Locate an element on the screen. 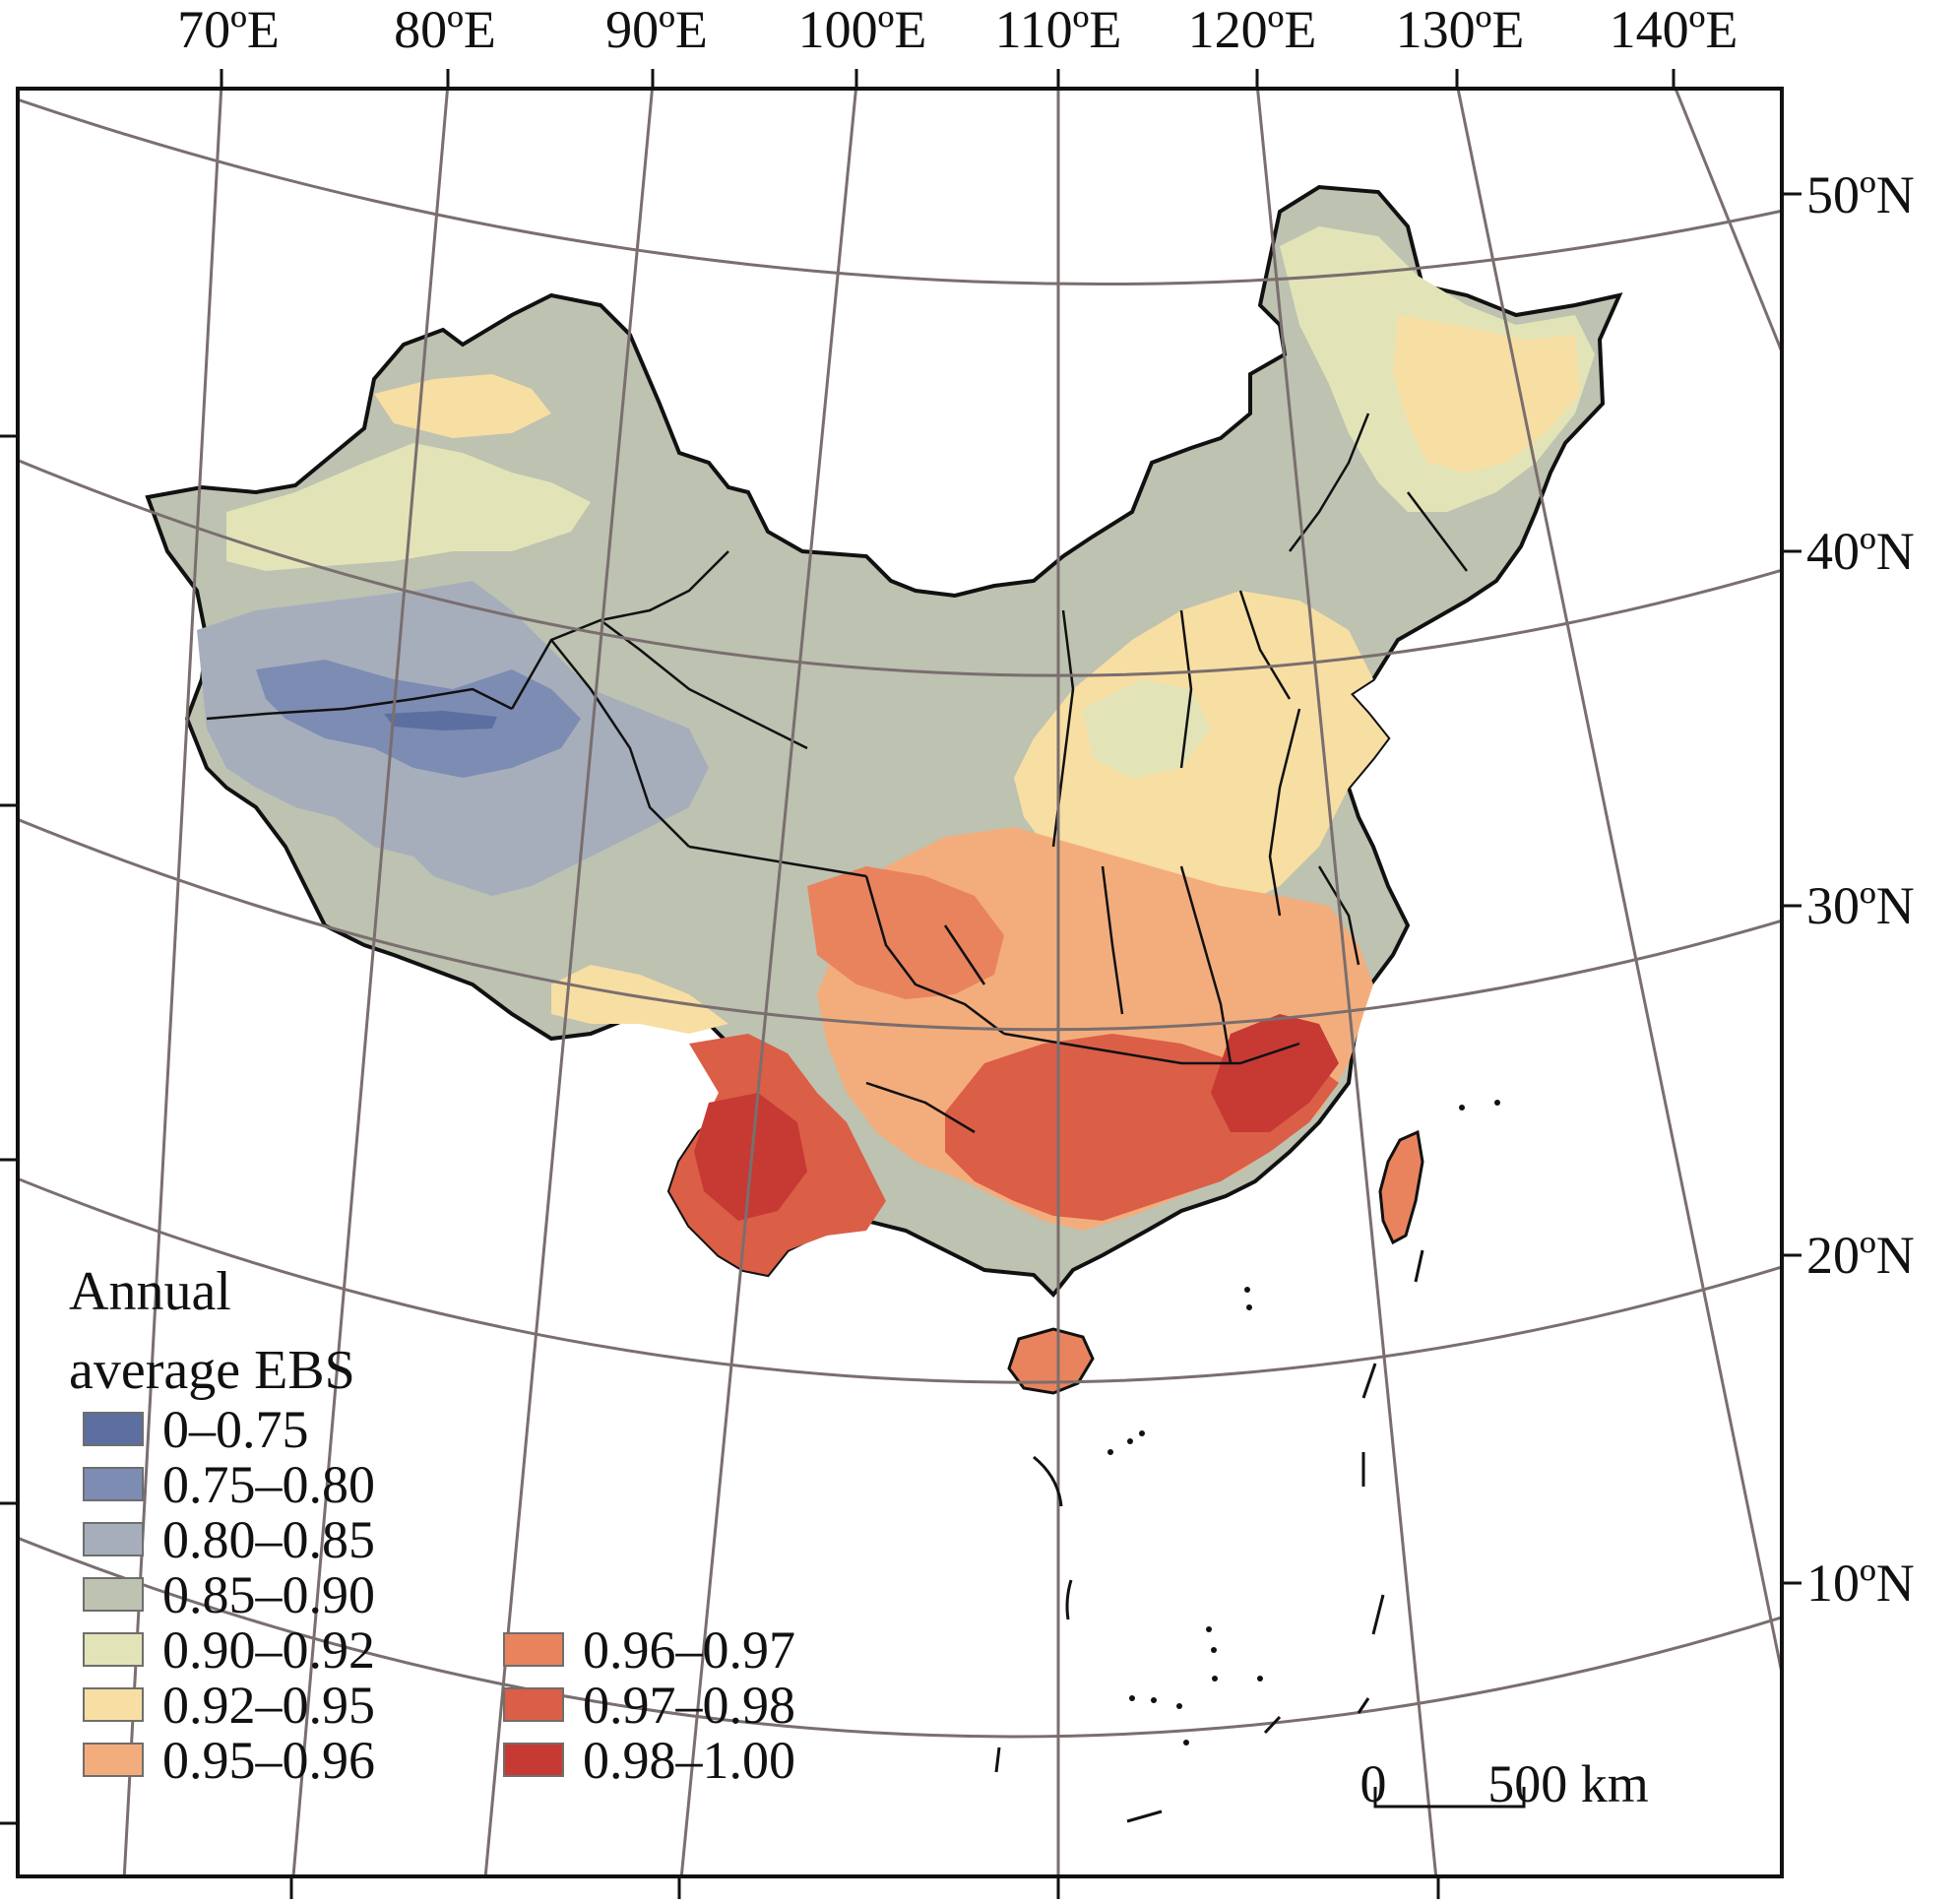 This screenshot has height=1904, width=1960. legend-label: 0.97–0.98 is located at coordinates (689, 1705).